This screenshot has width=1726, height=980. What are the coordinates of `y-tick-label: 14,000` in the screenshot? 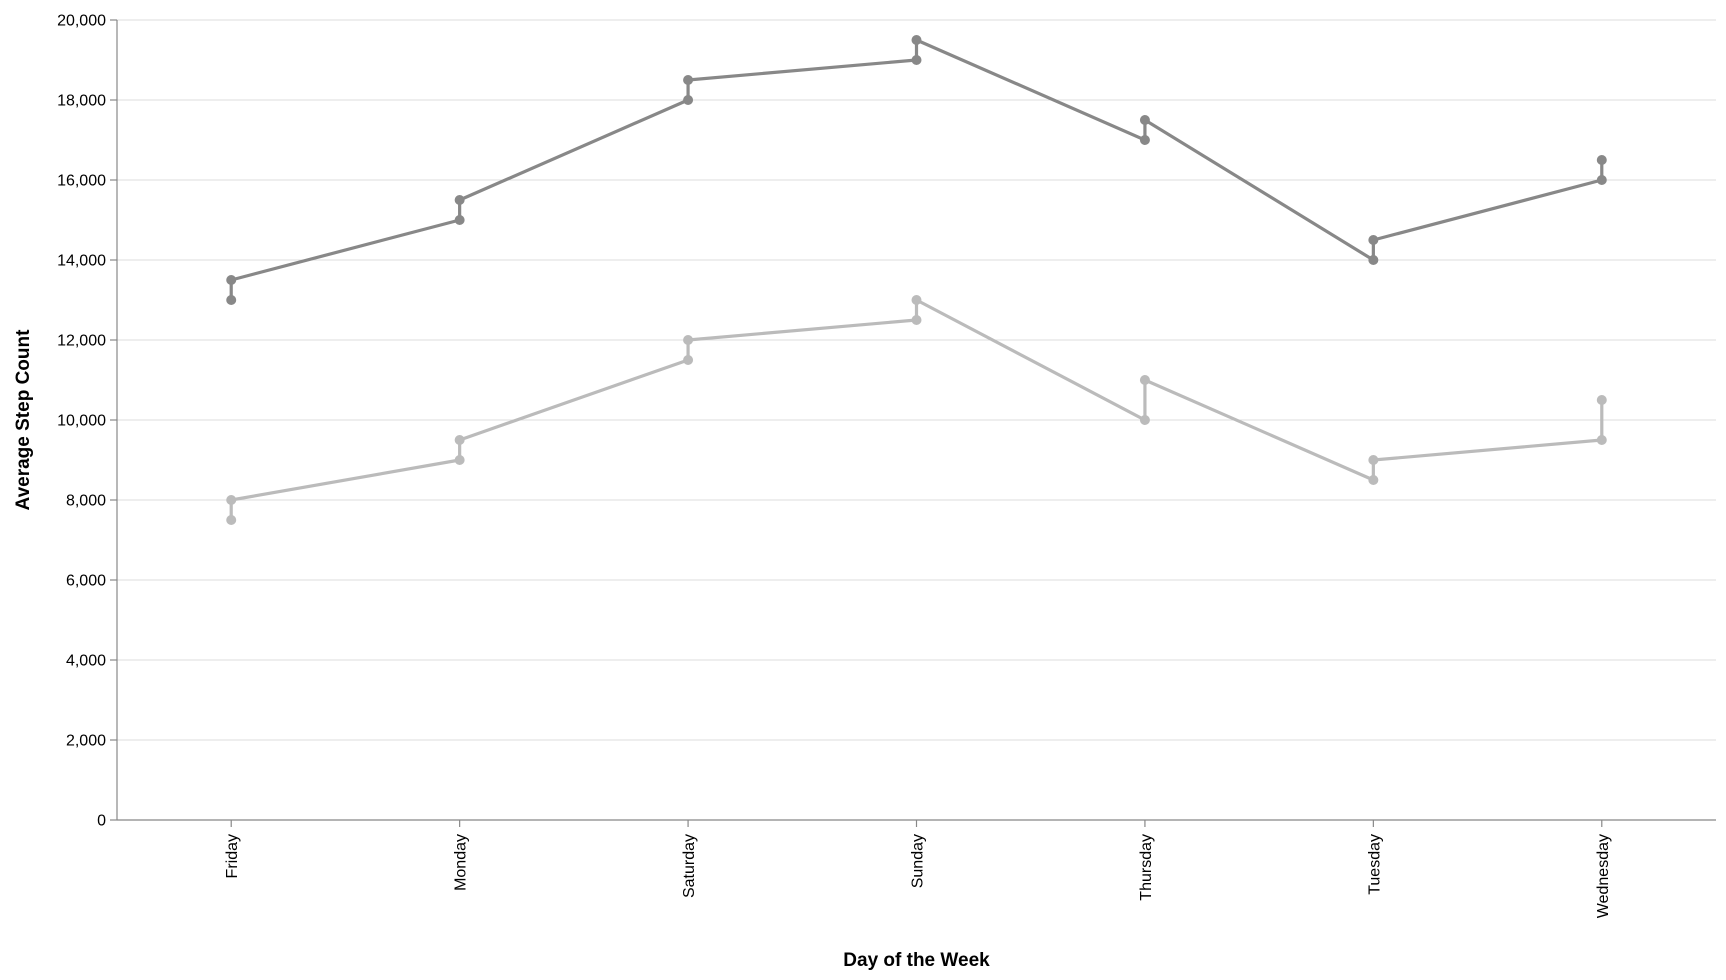 It's located at (81, 261).